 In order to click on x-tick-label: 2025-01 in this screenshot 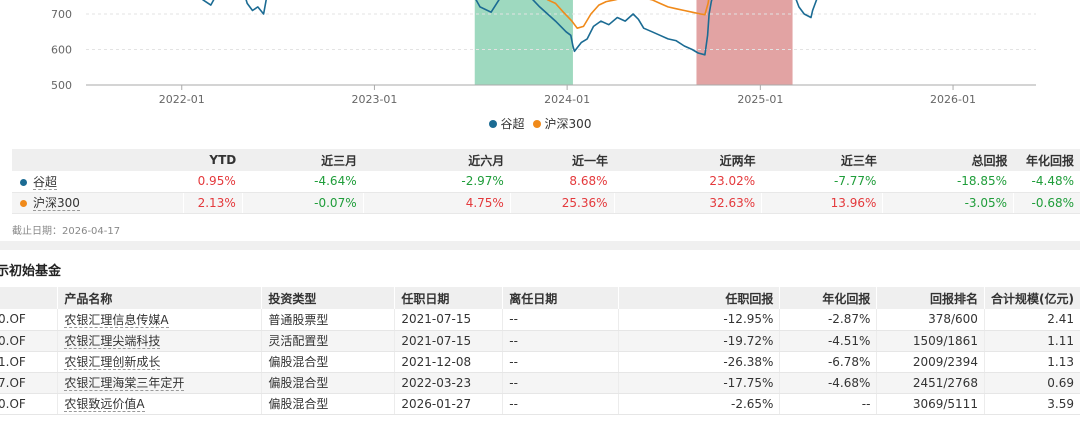, I will do `click(760, 99)`.